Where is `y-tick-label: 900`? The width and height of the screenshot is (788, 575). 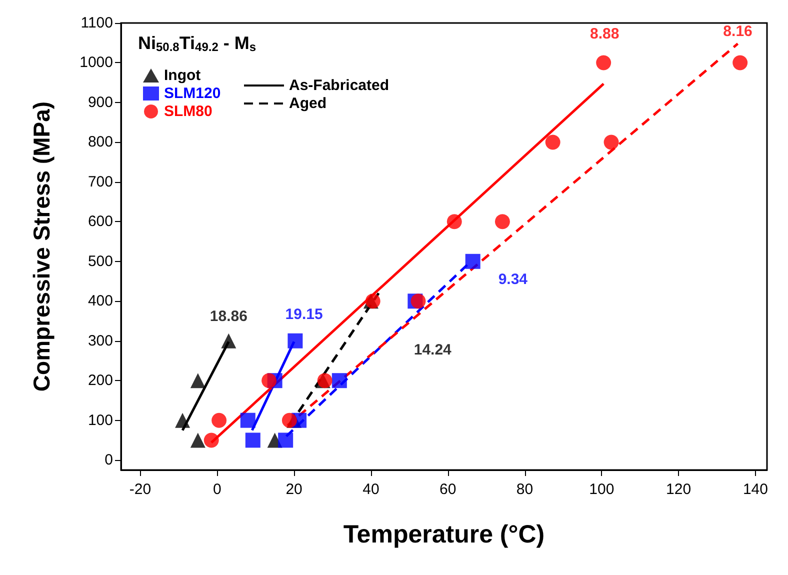 y-tick-label: 900 is located at coordinates (100, 102).